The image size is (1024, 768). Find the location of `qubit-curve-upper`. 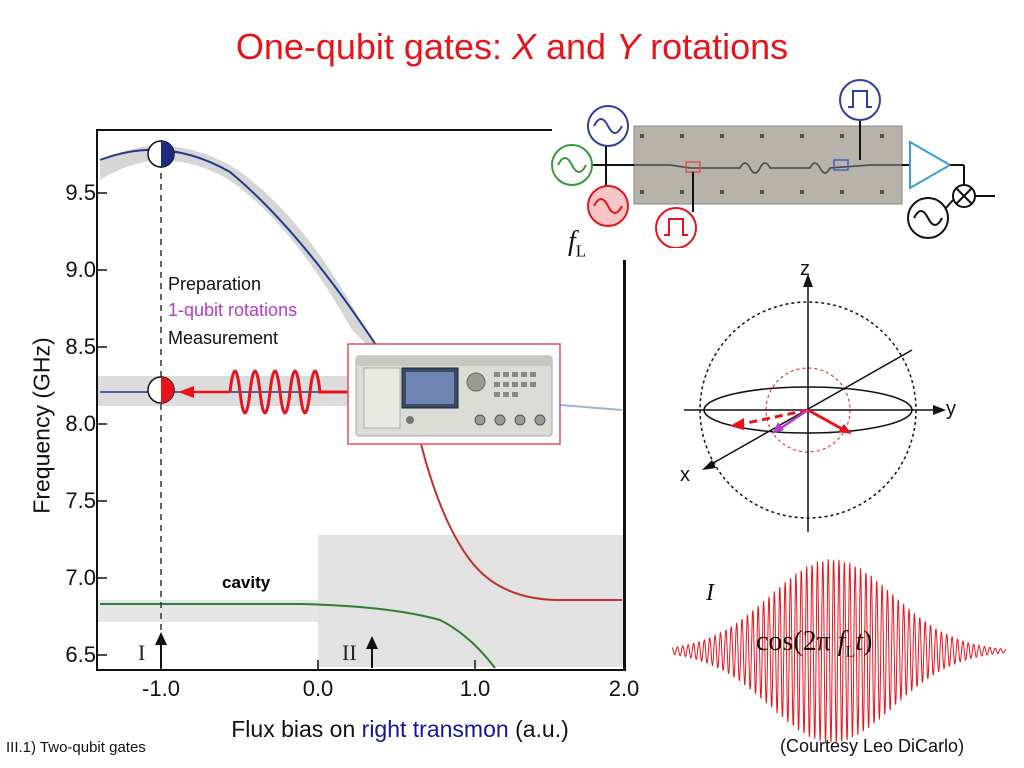

qubit-curve-upper is located at coordinates (239, 248).